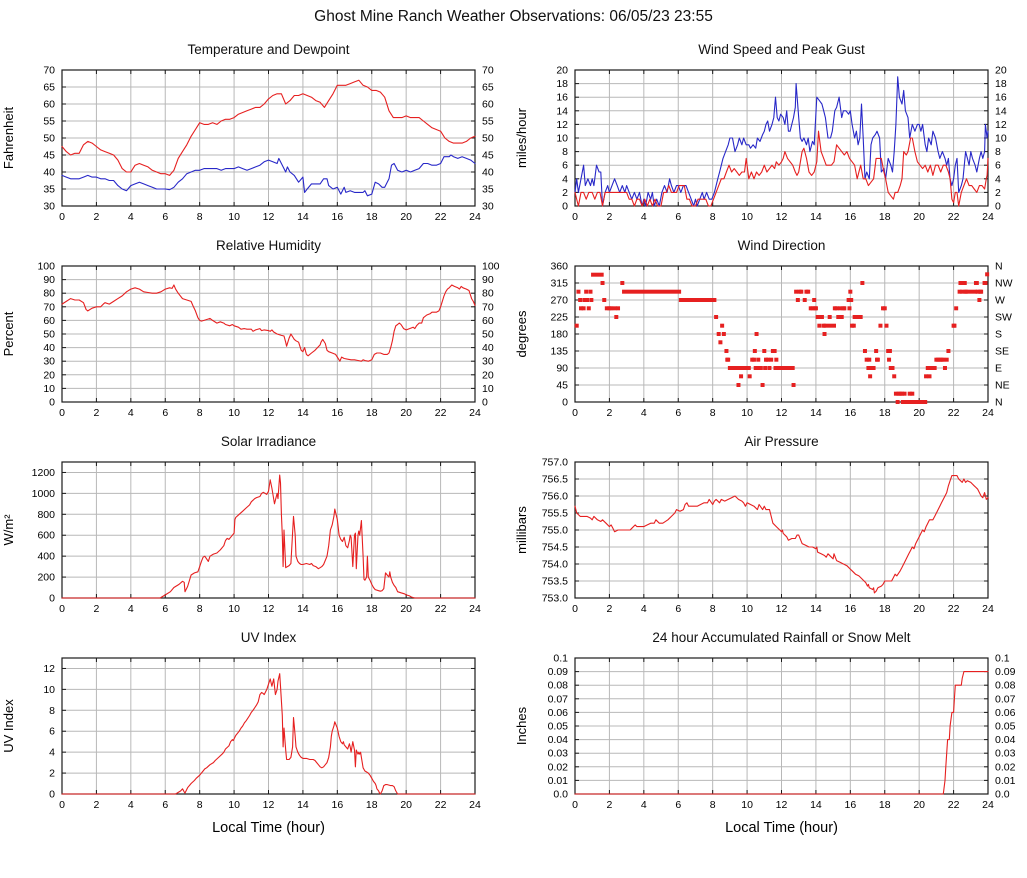  I want to click on y-tick-label: 0.02, so click(558, 767).